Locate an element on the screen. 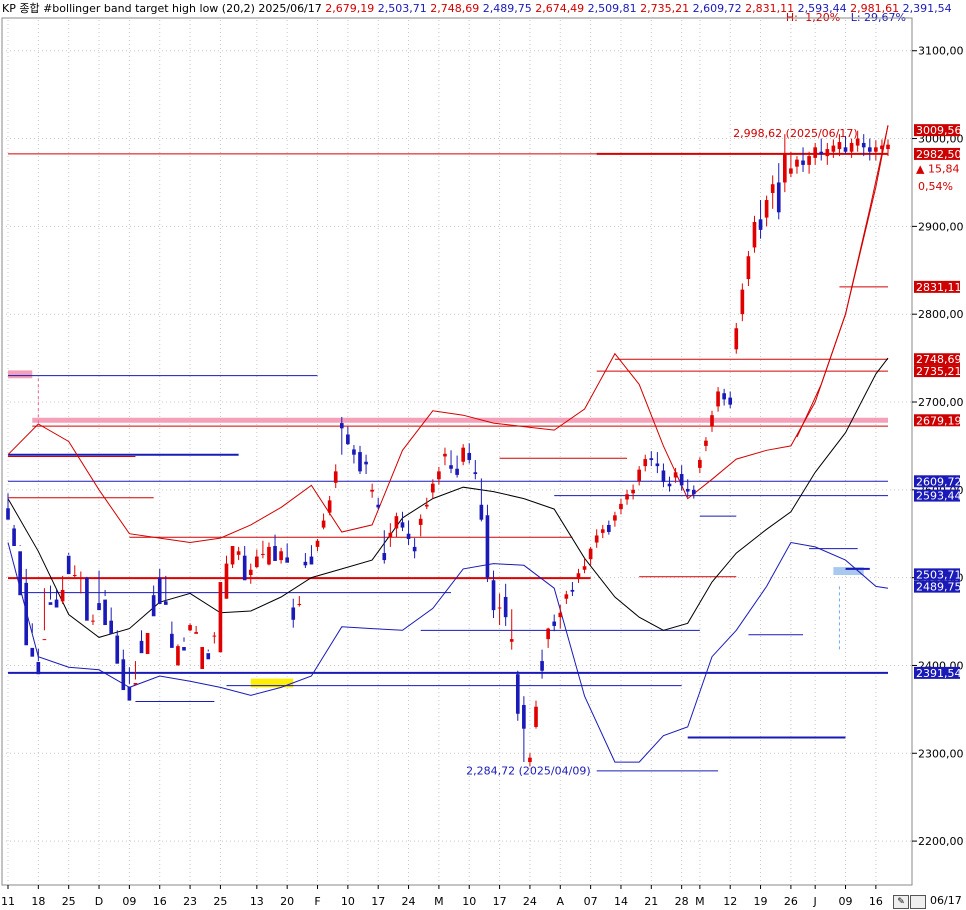  header-value: 2,593,44 is located at coordinates (820, 8).